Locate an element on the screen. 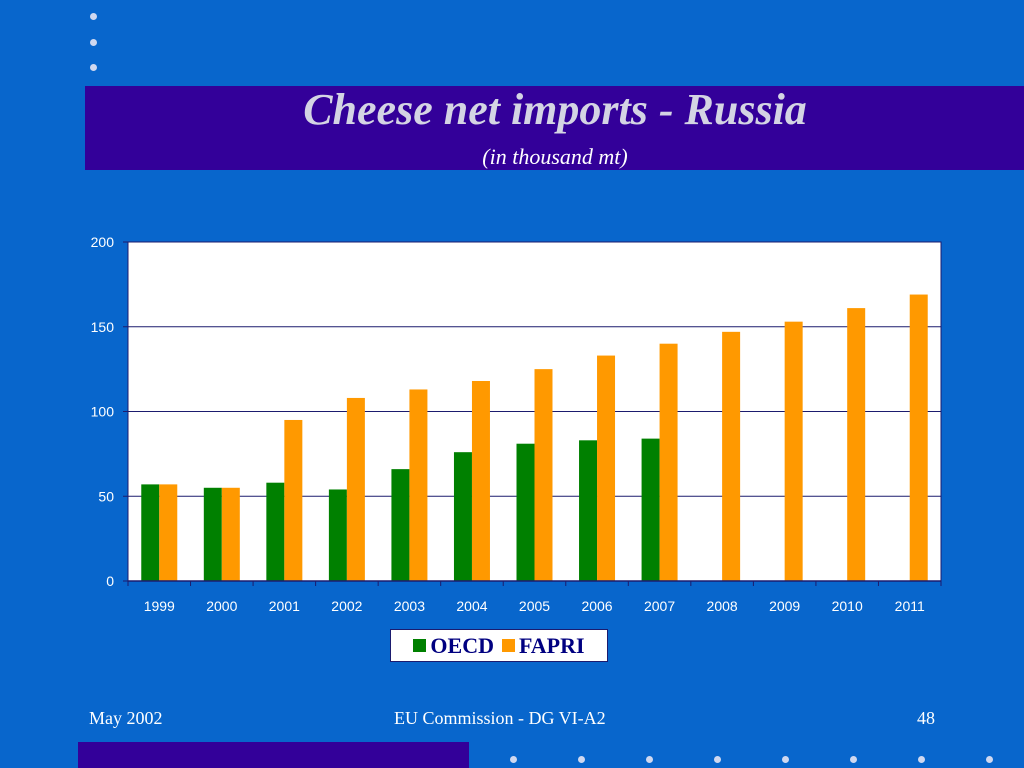 The width and height of the screenshot is (1024, 768). y-tick-label: 0 is located at coordinates (110, 581).